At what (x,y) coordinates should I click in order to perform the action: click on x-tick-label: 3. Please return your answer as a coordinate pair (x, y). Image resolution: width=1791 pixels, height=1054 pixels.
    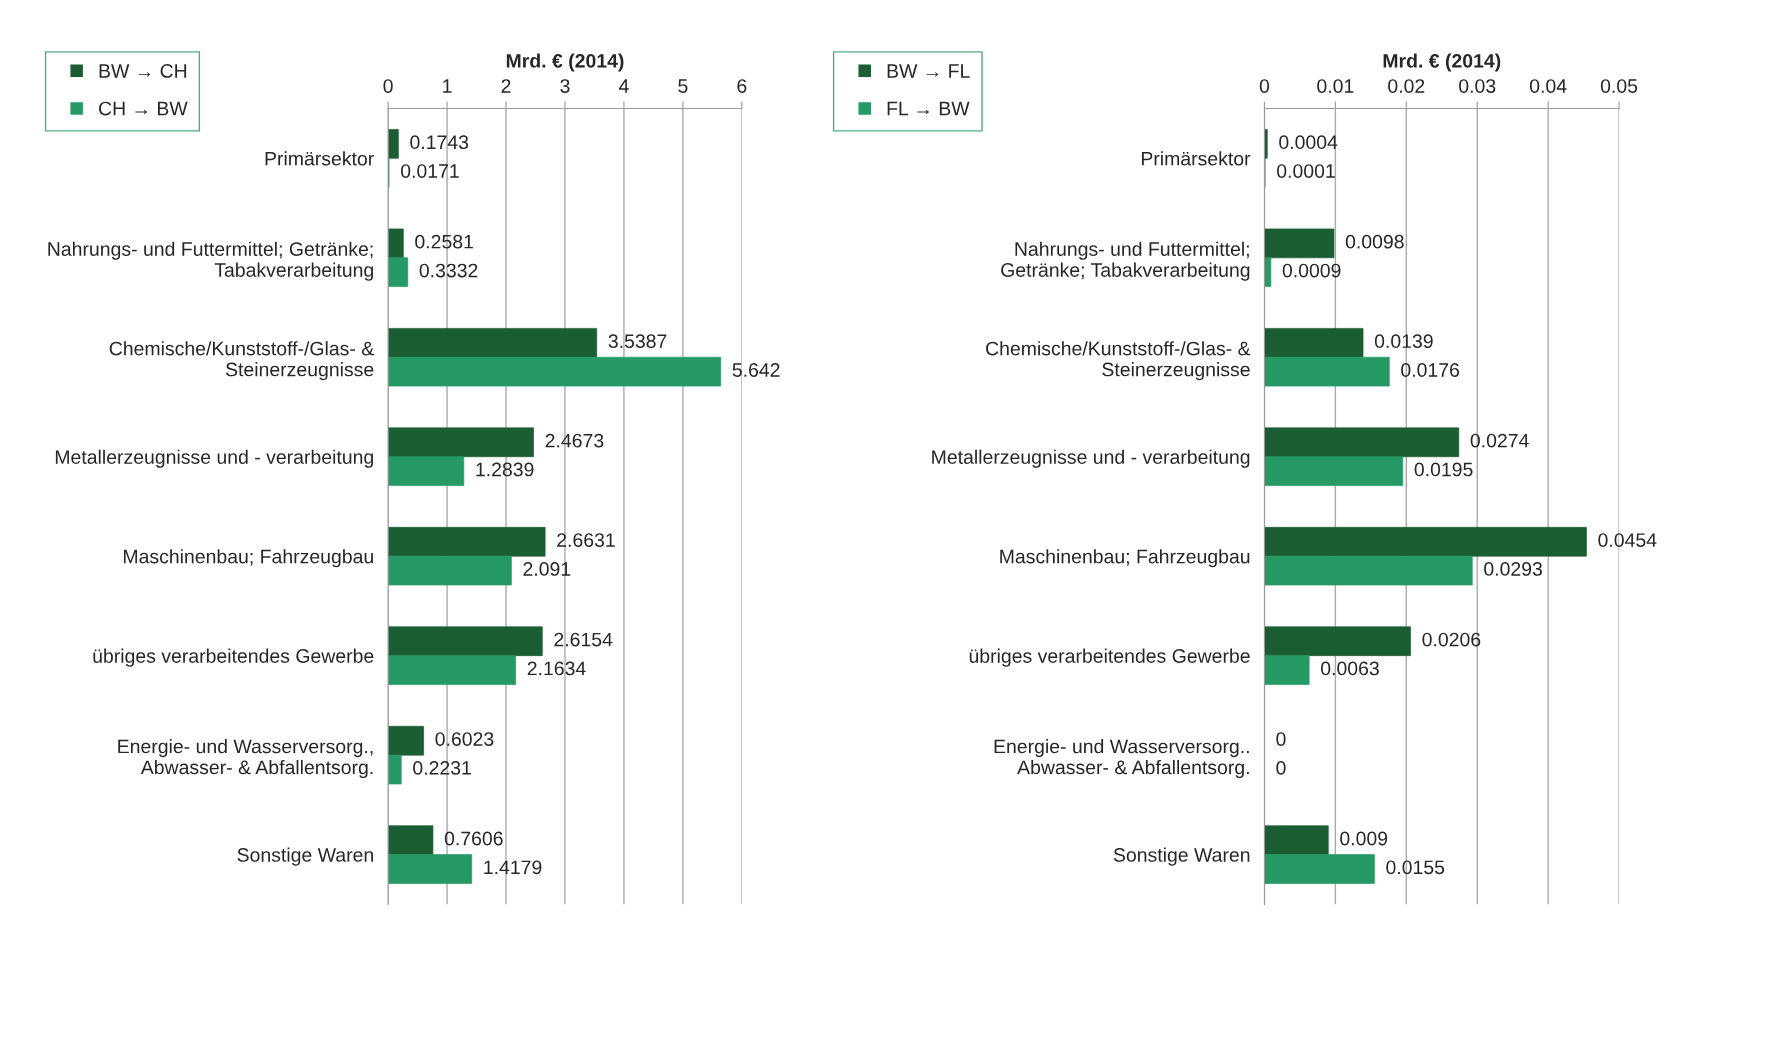
    Looking at the image, I should click on (565, 86).